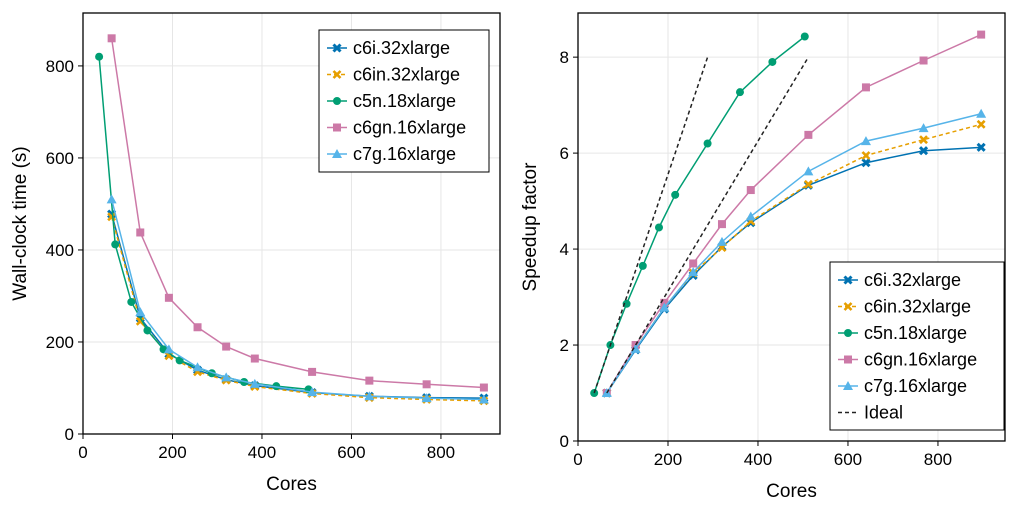  I want to click on ideal-line, so click(651, 225).